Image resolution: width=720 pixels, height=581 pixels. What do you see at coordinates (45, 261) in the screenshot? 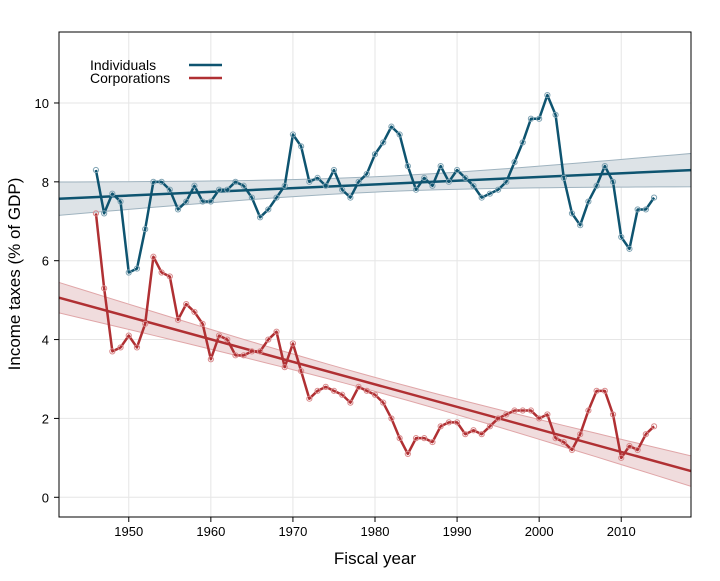
I see `y-tick-label: 6` at bounding box center [45, 261].